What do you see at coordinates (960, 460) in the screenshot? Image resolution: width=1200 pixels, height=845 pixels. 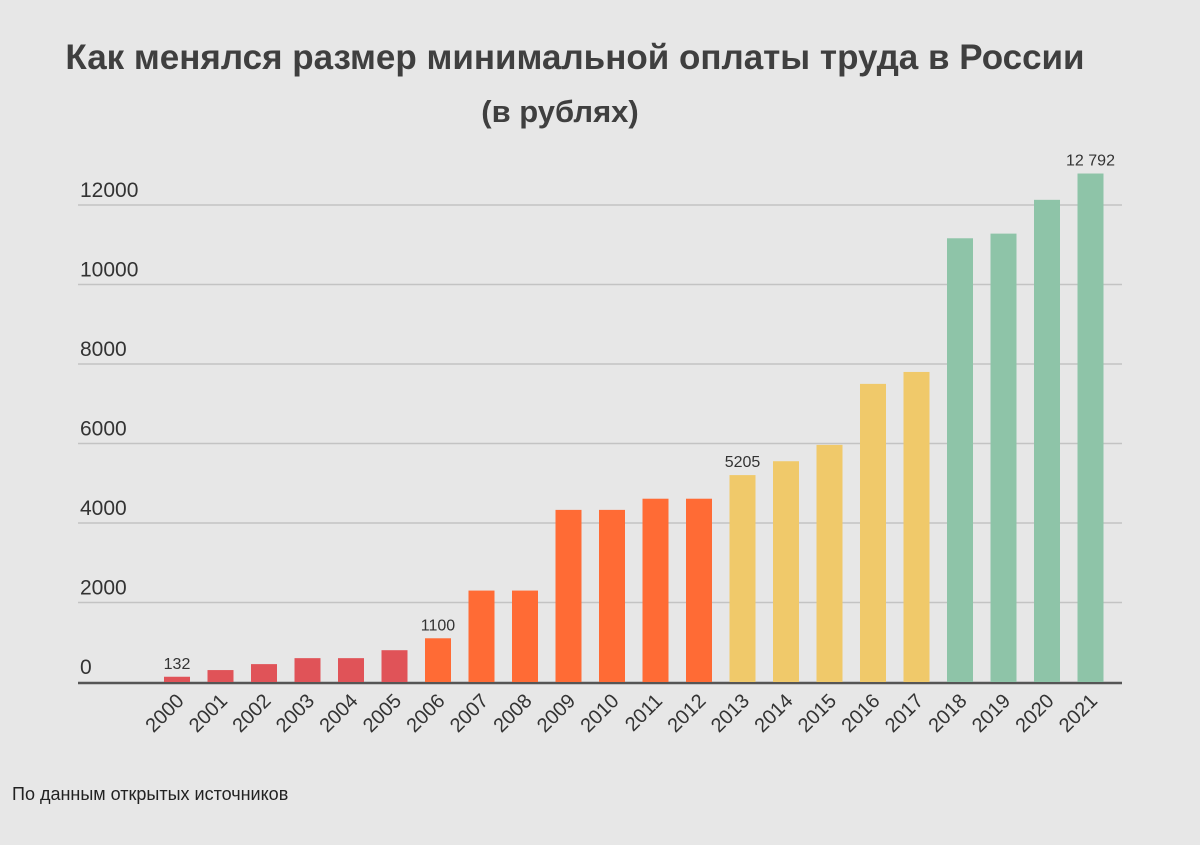 I see `bar-2018` at bounding box center [960, 460].